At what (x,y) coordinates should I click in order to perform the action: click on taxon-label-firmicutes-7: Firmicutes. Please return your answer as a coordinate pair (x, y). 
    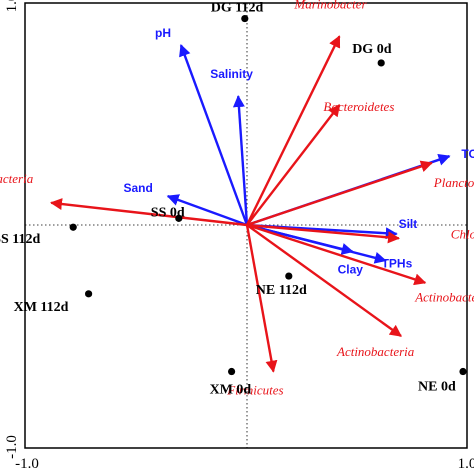
    Looking at the image, I should click on (254, 390).